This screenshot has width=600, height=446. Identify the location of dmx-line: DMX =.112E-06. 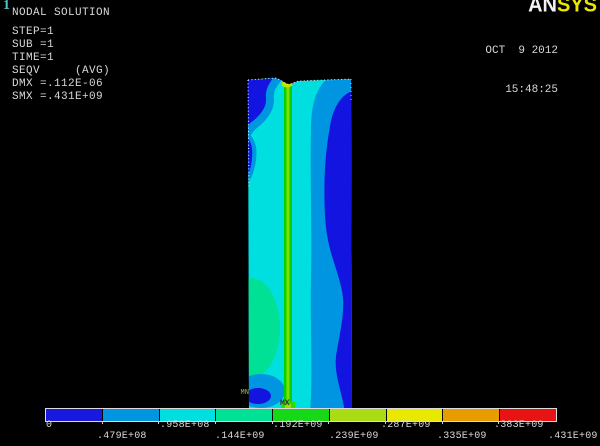
(58, 84).